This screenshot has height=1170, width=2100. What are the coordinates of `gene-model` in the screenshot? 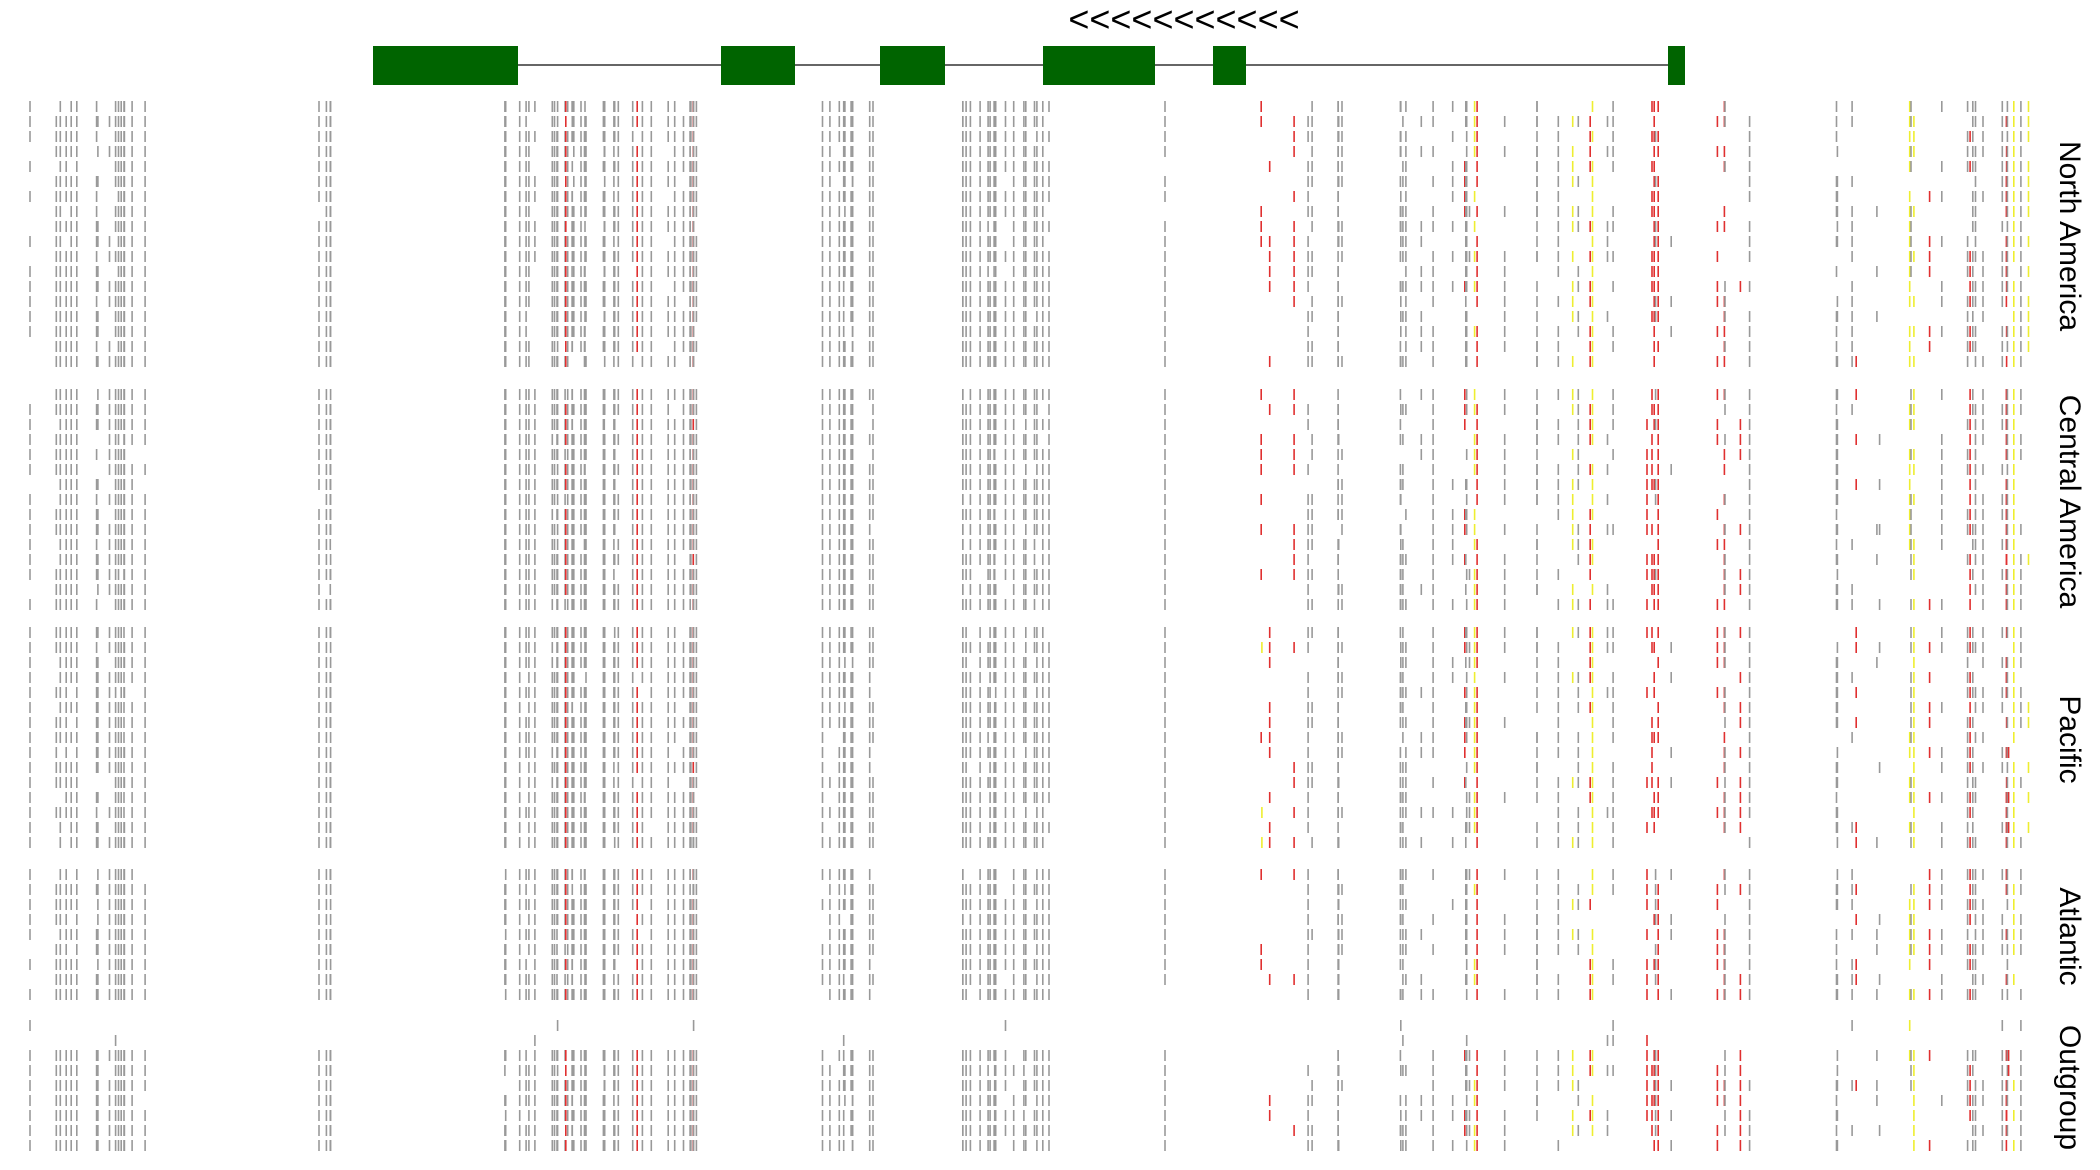 It's located at (1029, 65).